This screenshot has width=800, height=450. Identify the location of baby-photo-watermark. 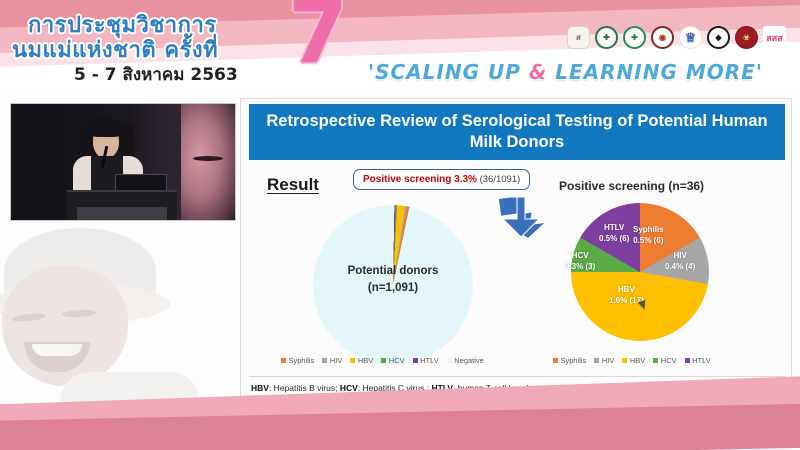
(120, 322).